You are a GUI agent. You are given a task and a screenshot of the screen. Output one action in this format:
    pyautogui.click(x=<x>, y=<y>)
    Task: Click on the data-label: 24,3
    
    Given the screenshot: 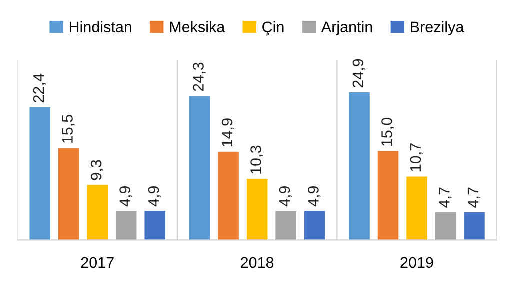 What is the action you would take?
    pyautogui.click(x=199, y=77)
    